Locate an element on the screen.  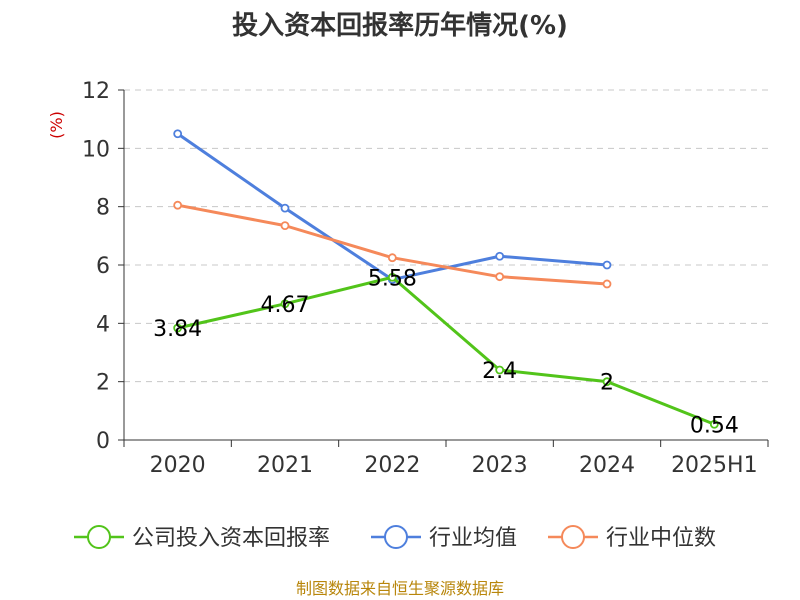
y-tick-label: 6 is located at coordinates (103, 266).